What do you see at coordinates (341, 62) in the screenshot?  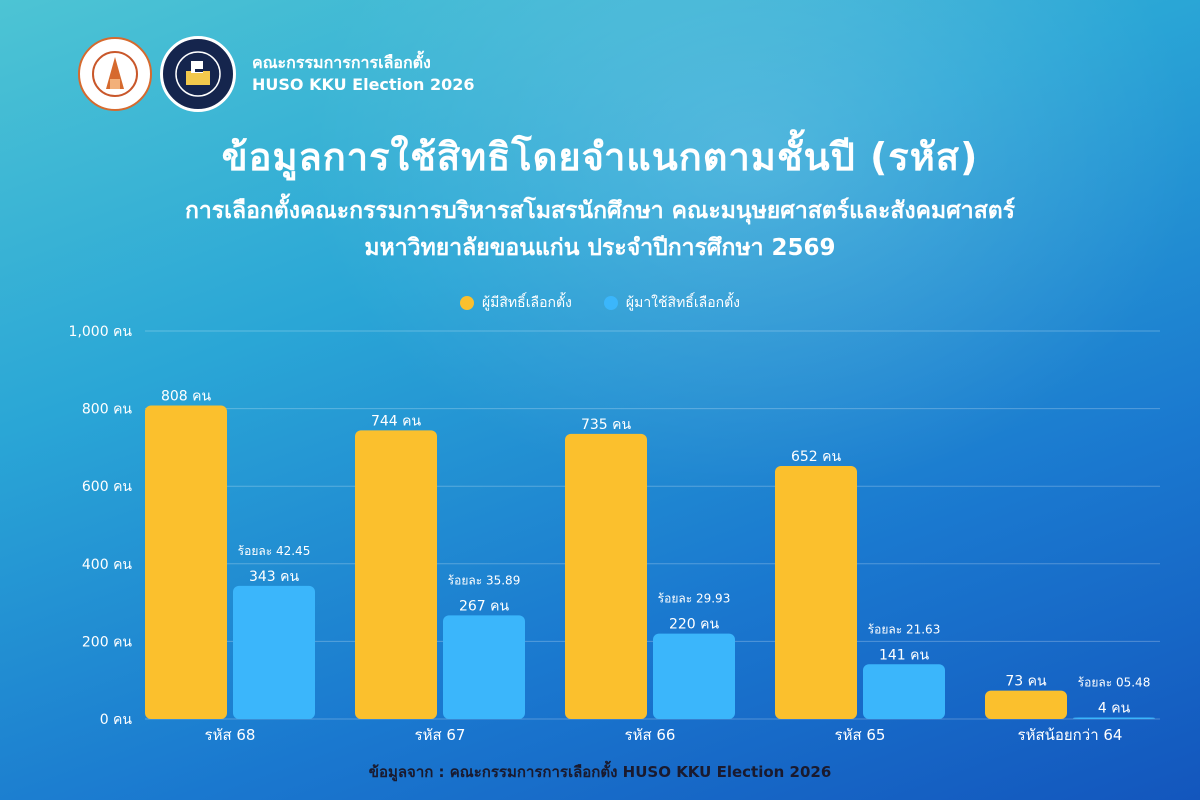 I see `org-name: คณะกรรมการการเลือกตั้ง` at bounding box center [341, 62].